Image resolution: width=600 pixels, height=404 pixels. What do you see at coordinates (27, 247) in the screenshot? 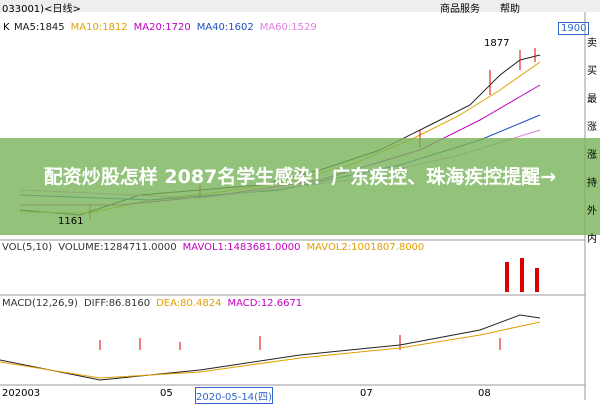
I see `volume-label: VOL(5,10)` at bounding box center [27, 247].